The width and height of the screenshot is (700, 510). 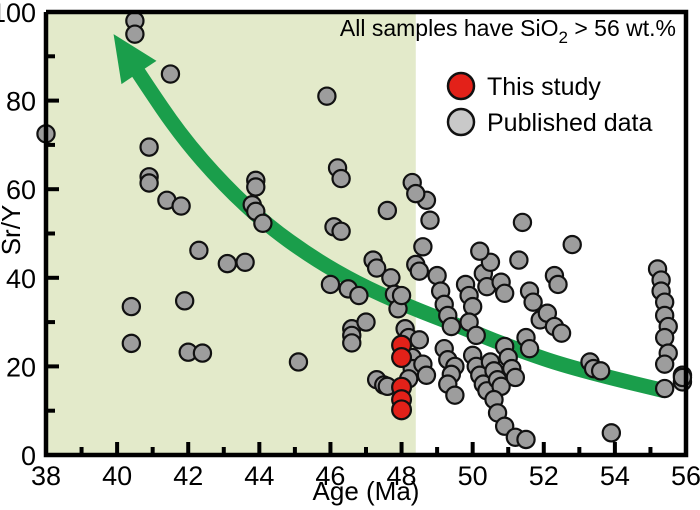 I want to click on legend-label-this-study: This study, so click(x=544, y=87).